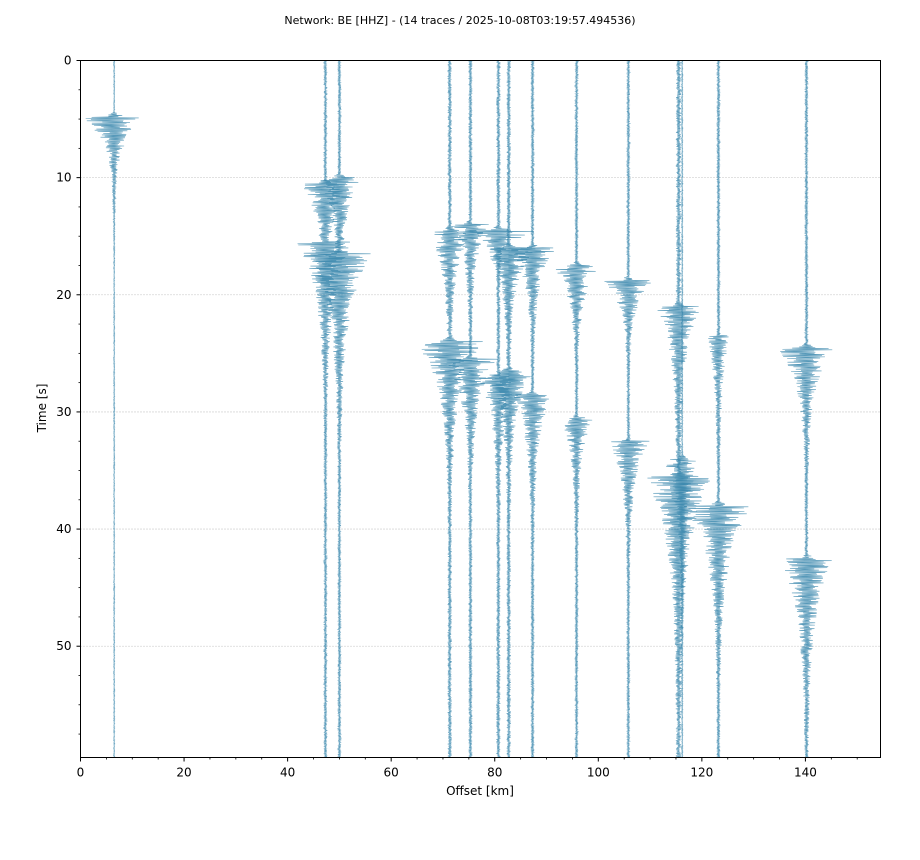  What do you see at coordinates (63, 178) in the screenshot?
I see `y-tick-label: 10` at bounding box center [63, 178].